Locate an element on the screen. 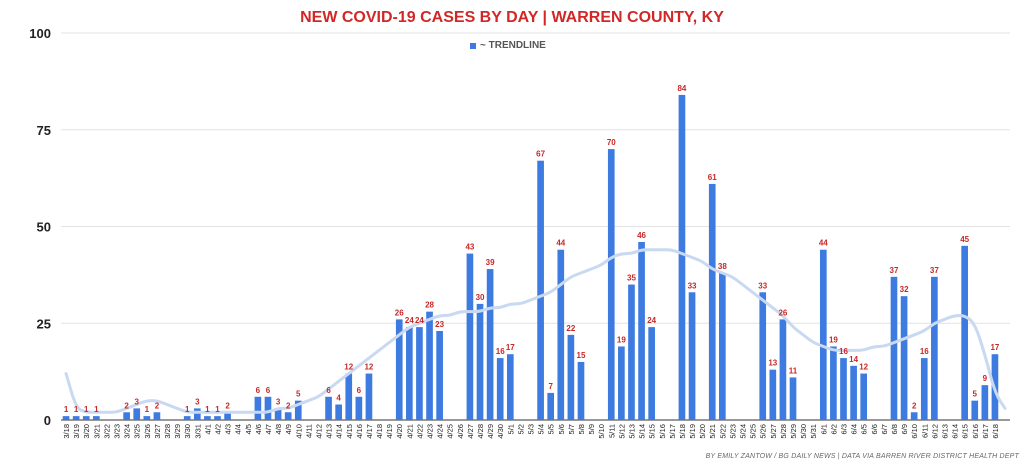 This screenshot has width=1024, height=464. x-tick-label: 4/5 is located at coordinates (248, 429).